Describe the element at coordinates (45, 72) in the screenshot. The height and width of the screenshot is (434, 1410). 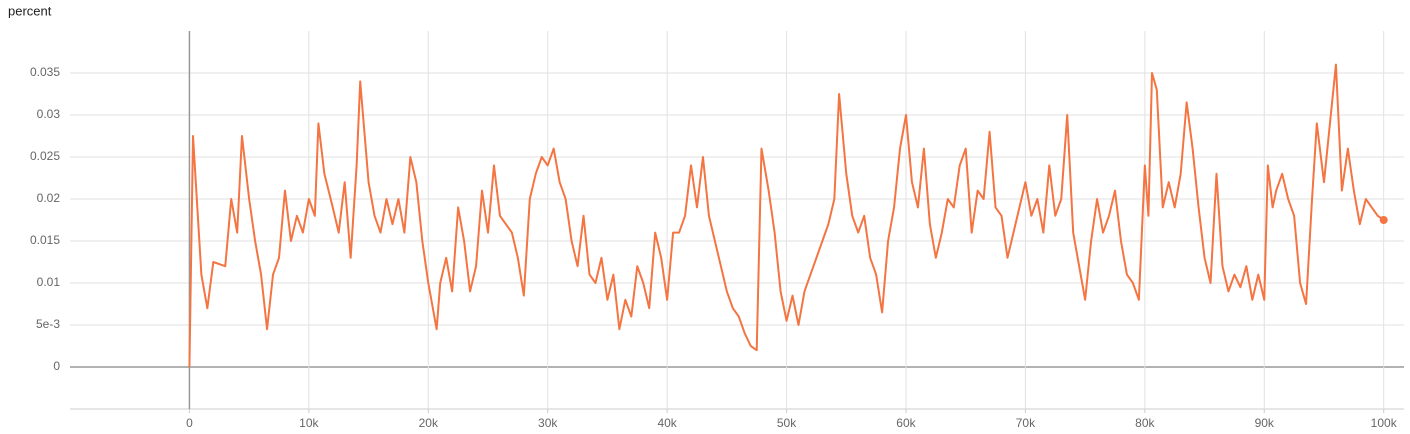
I see `y-tick-label: 0.035` at that location.